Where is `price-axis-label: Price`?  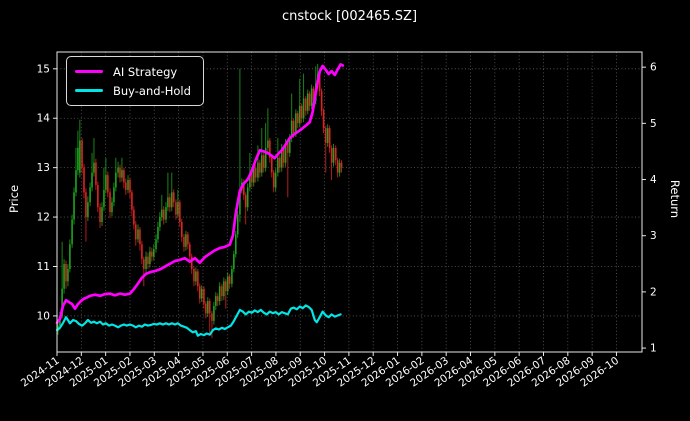 price-axis-label: Price is located at coordinates (14, 199).